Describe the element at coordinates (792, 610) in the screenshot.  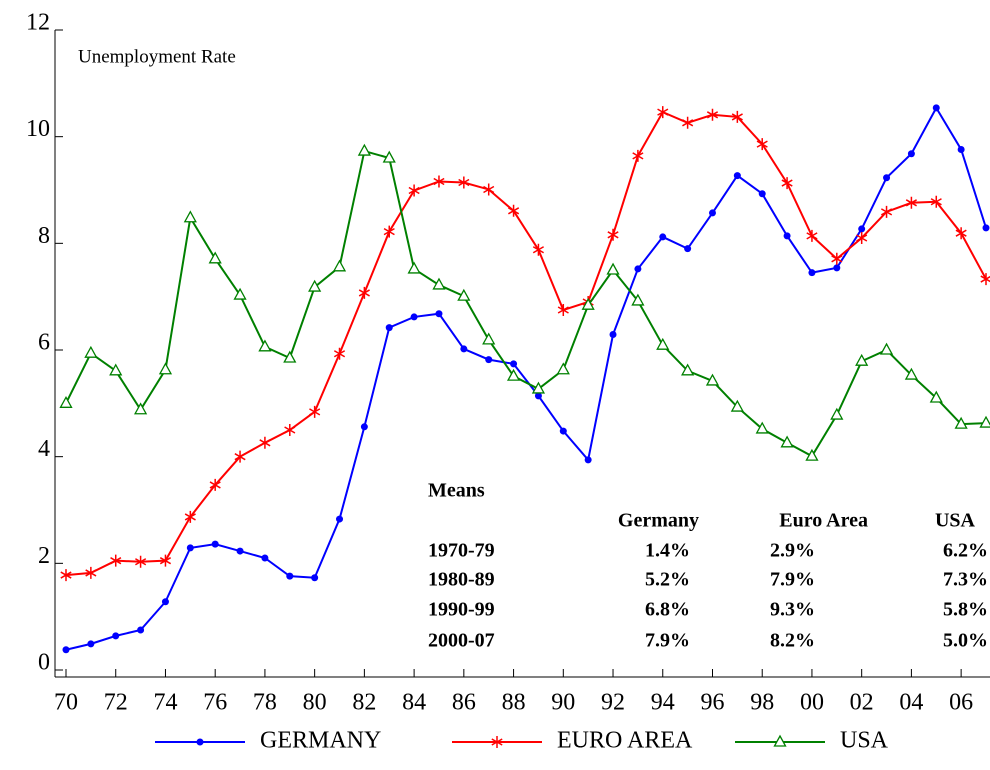
I see `table-cell: 9.3%` at that location.